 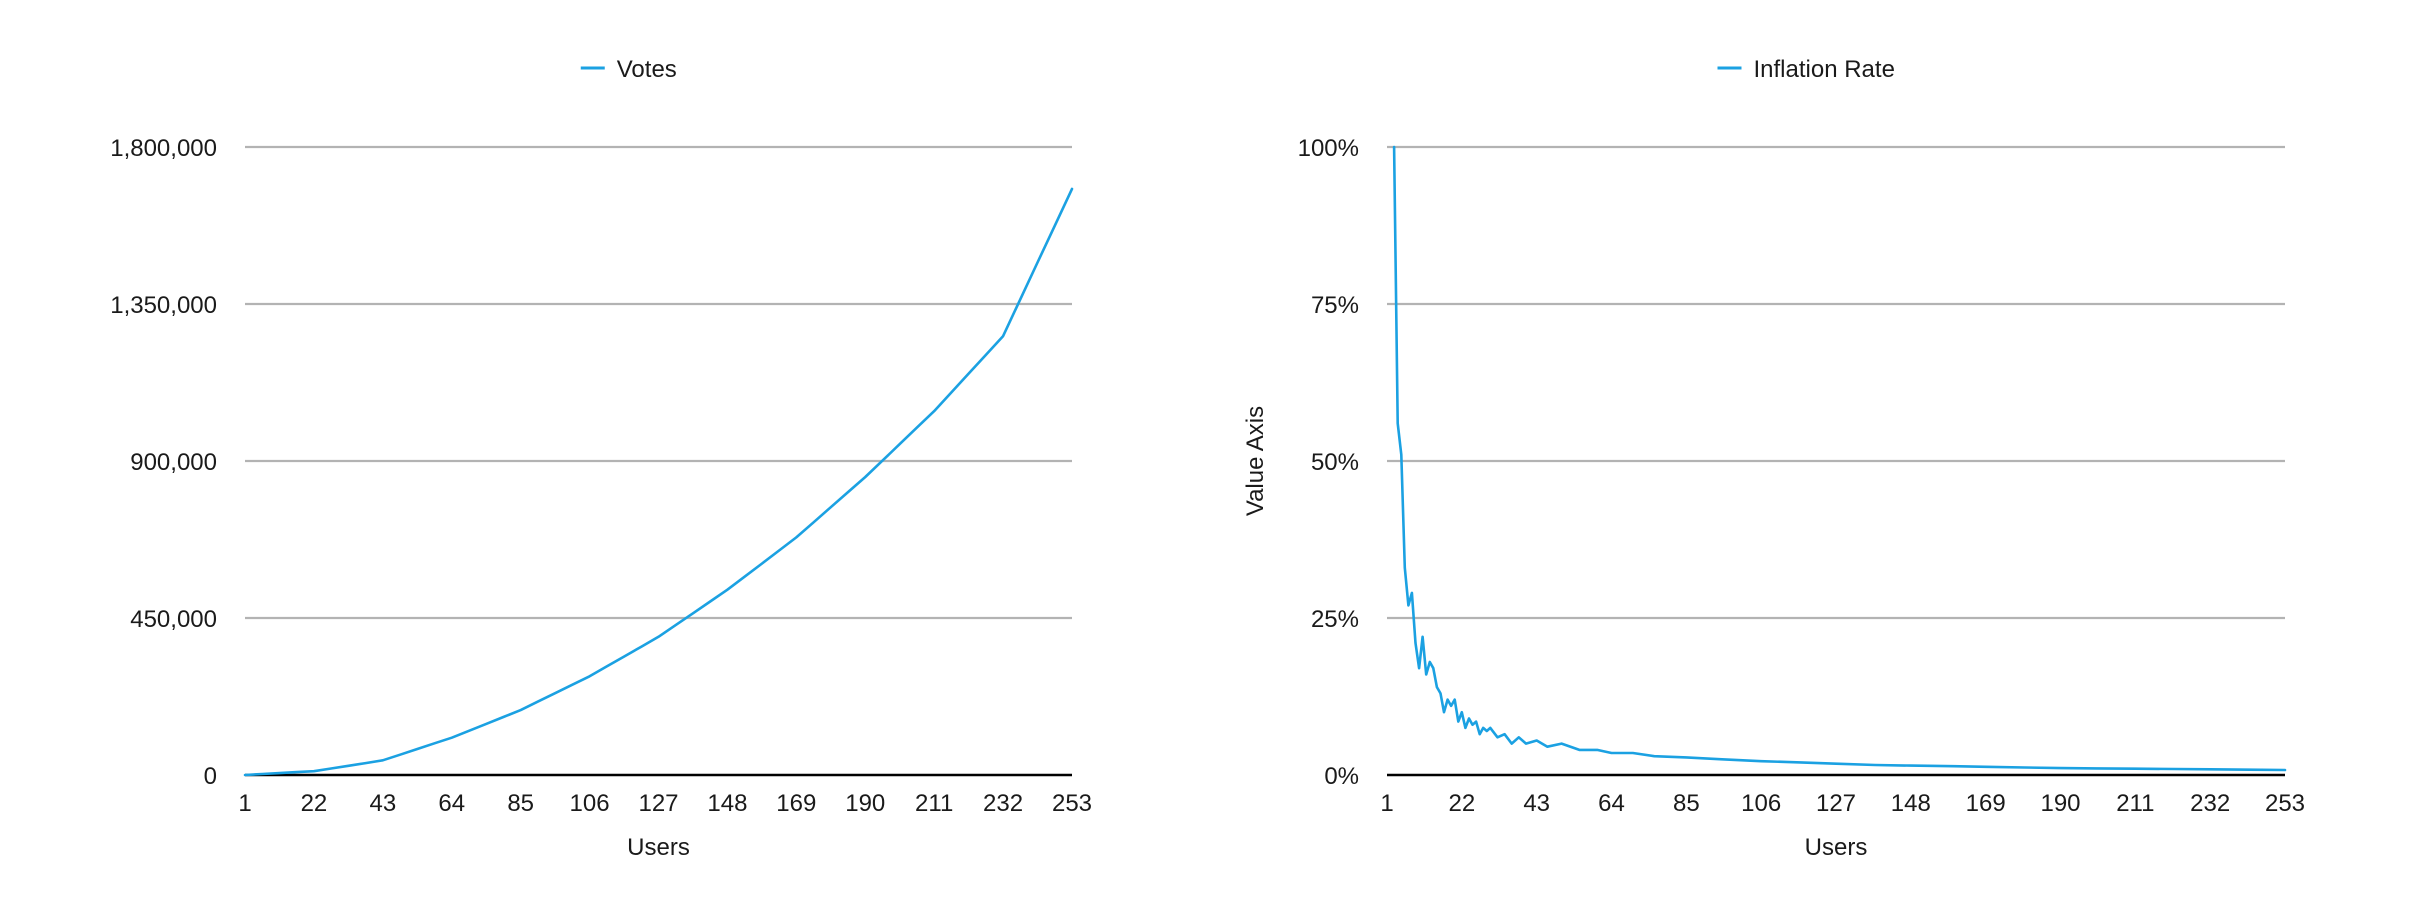 I want to click on y-tick-label: 450,000, so click(x=173, y=619).